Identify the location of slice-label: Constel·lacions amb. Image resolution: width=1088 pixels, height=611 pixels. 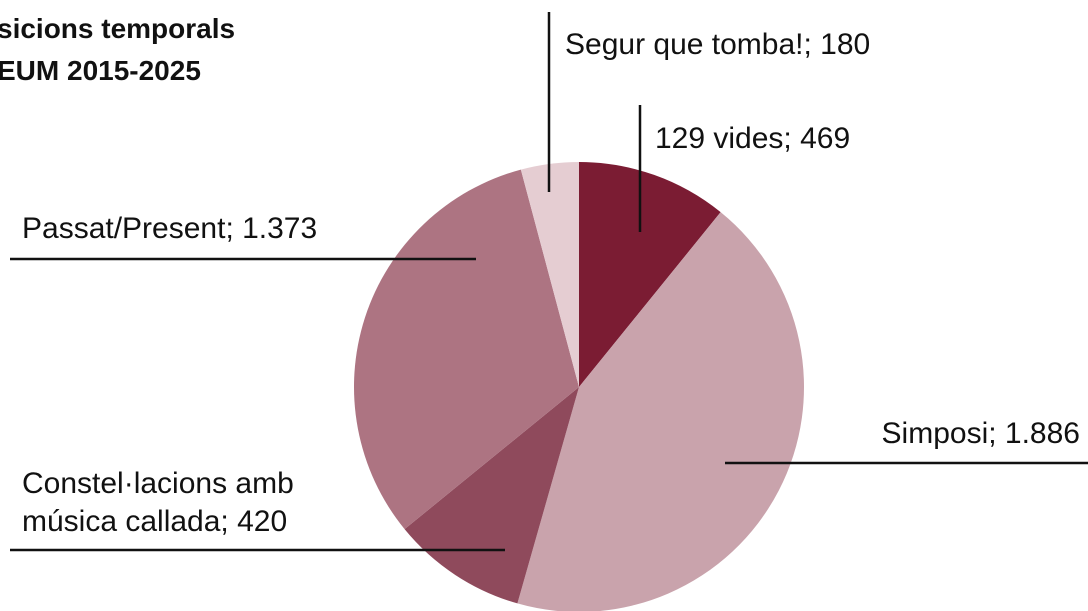
(158, 483).